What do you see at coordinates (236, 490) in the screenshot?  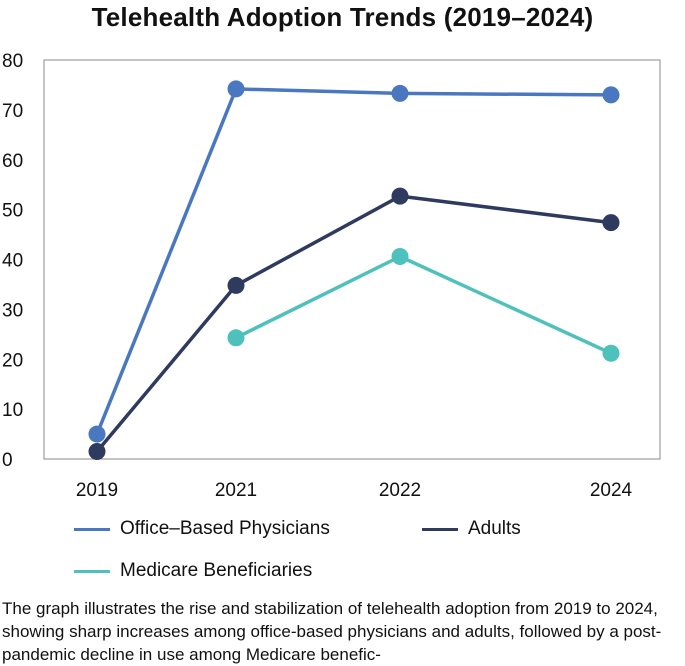 I see `x-tick-label: 2021` at bounding box center [236, 490].